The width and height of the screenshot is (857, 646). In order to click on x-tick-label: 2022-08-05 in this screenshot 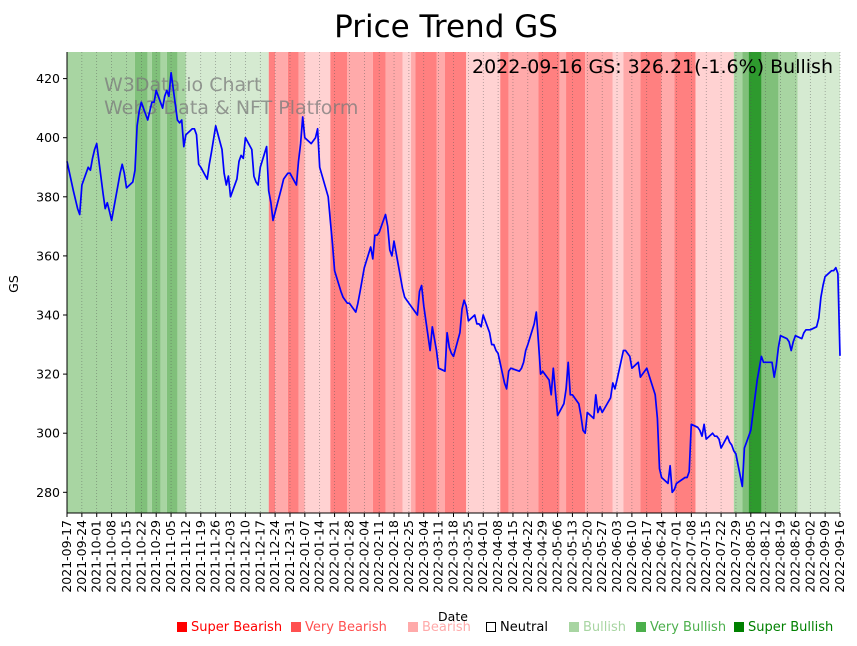, I will do `click(750, 556)`.